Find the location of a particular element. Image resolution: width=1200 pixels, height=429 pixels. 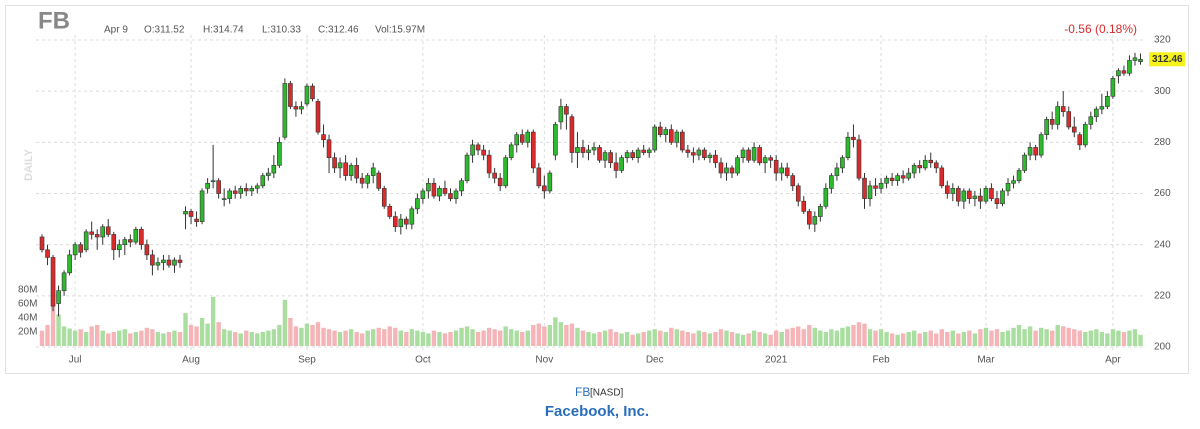

date: Apr 9 is located at coordinates (116, 30).